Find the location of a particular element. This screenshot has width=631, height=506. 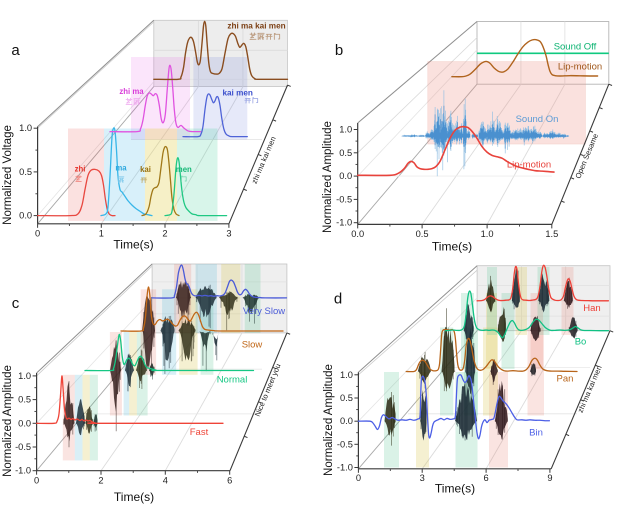

svg-text: a is located at coordinates (15, 50).